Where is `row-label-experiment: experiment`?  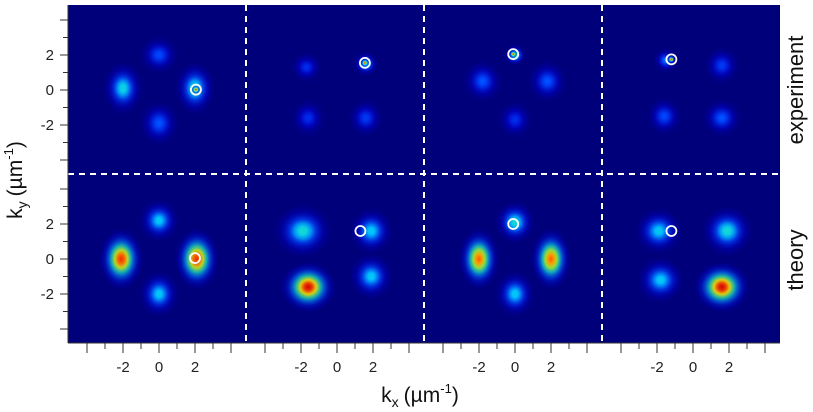 row-label-experiment: experiment is located at coordinates (795, 90).